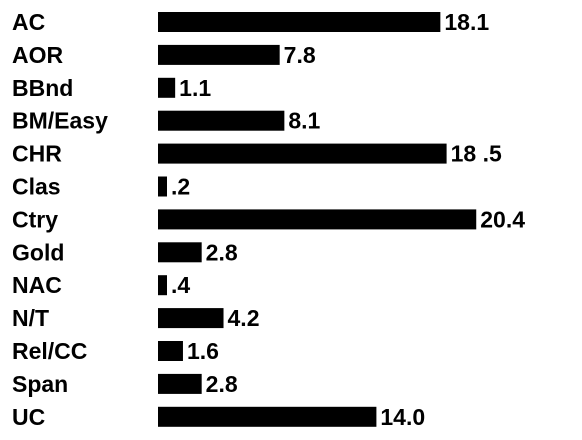  Describe the element at coordinates (402, 417) in the screenshot. I see `value-label-uc: 14.0` at that location.